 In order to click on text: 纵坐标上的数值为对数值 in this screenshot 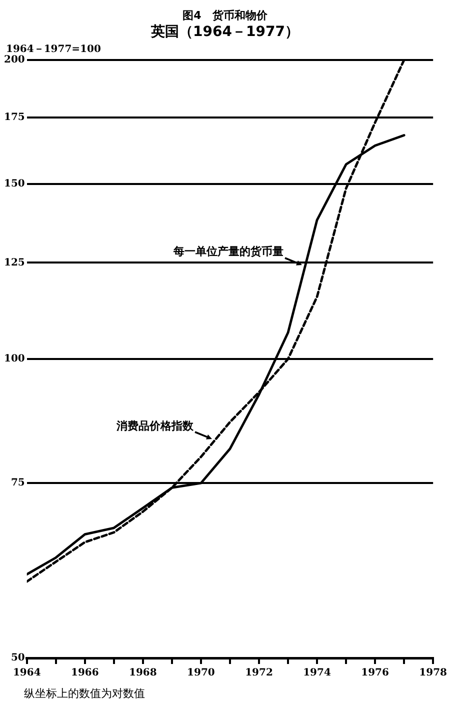, I will do `click(84, 693)`.